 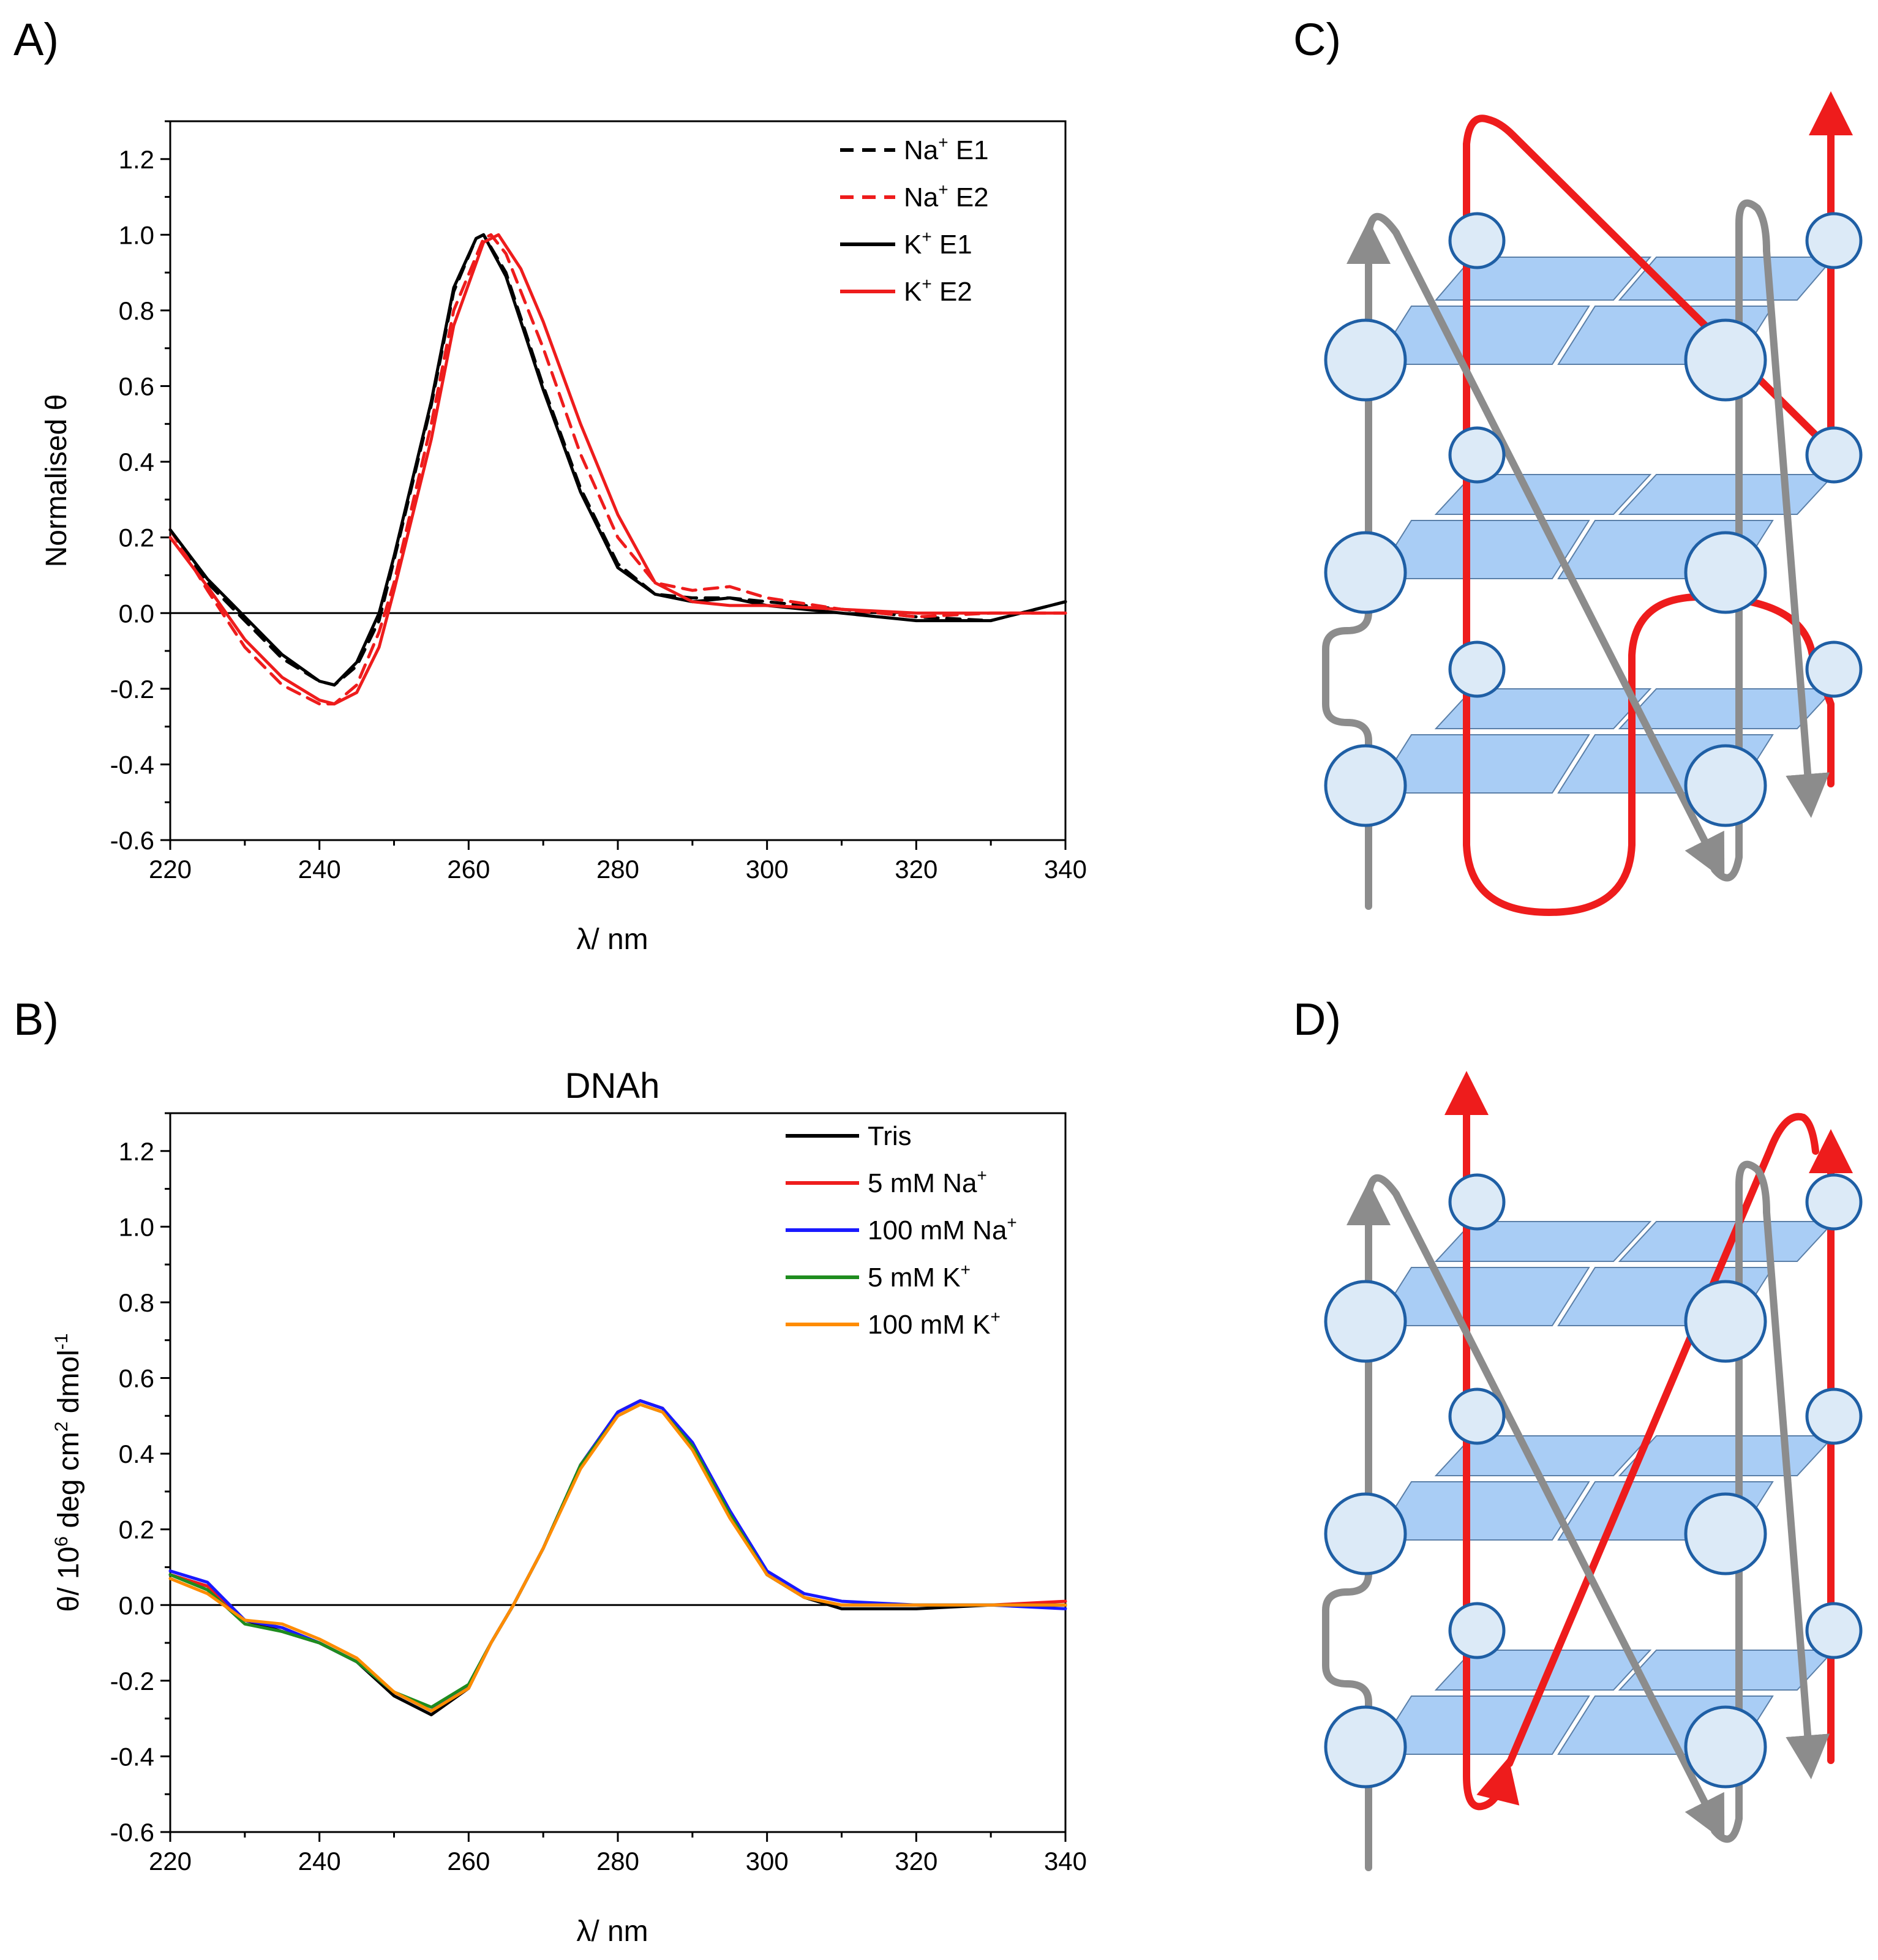 I want to click on red-strand, so click(x=1658, y=418).